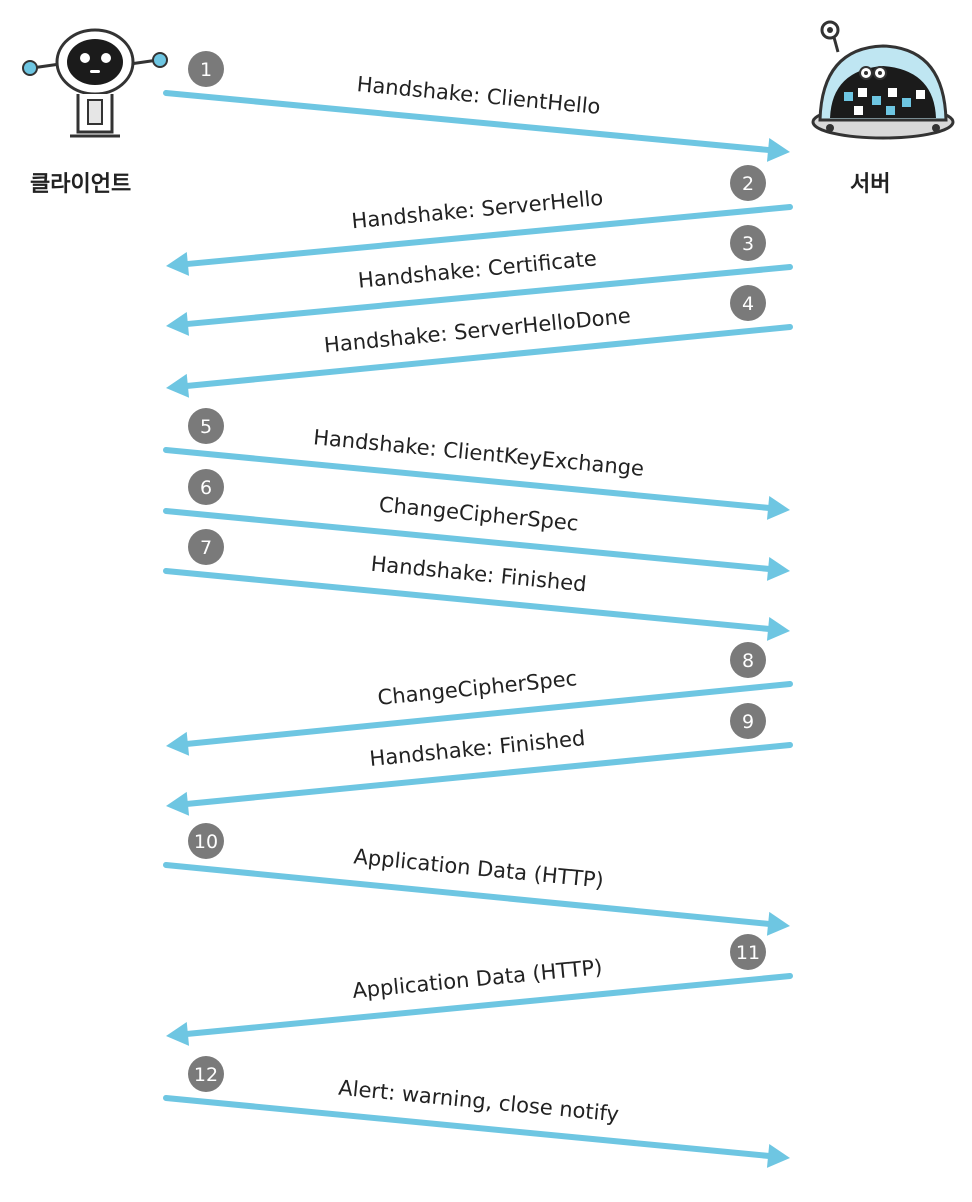  What do you see at coordinates (478, 453) in the screenshot?
I see `message-label: Handshake: ClientKeyExchange` at bounding box center [478, 453].